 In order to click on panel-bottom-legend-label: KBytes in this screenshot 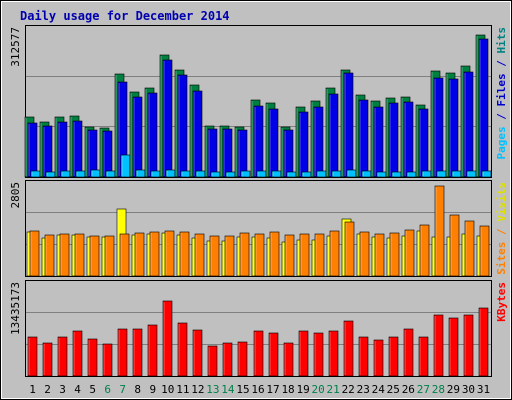, I will do `click(501, 302)`.